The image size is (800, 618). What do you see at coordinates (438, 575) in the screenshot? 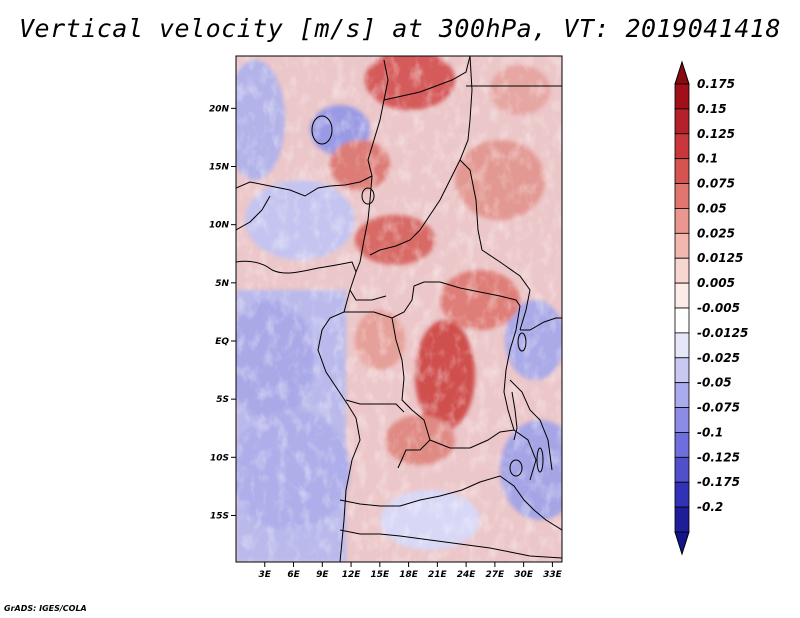
I see `lon-tick-label: 21E` at bounding box center [438, 575].